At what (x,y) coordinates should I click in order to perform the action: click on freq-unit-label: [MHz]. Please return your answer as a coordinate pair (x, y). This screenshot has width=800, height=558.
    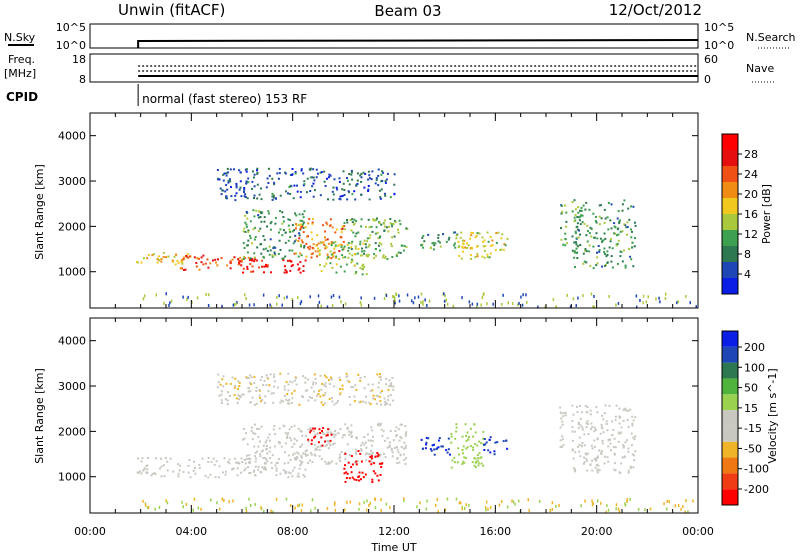
    Looking at the image, I should click on (20, 73).